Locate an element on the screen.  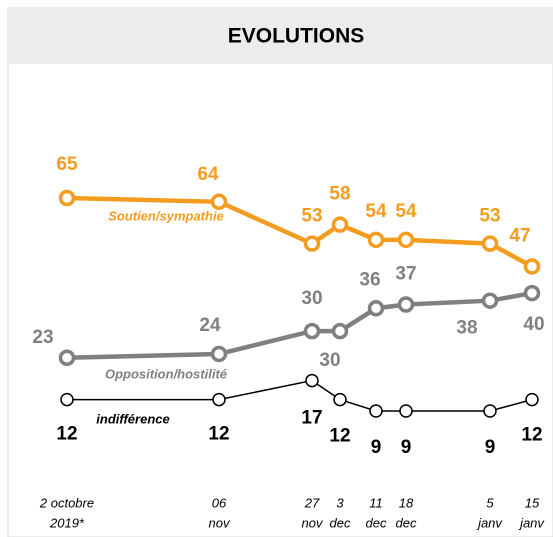
data-label: 17 is located at coordinates (311, 418).